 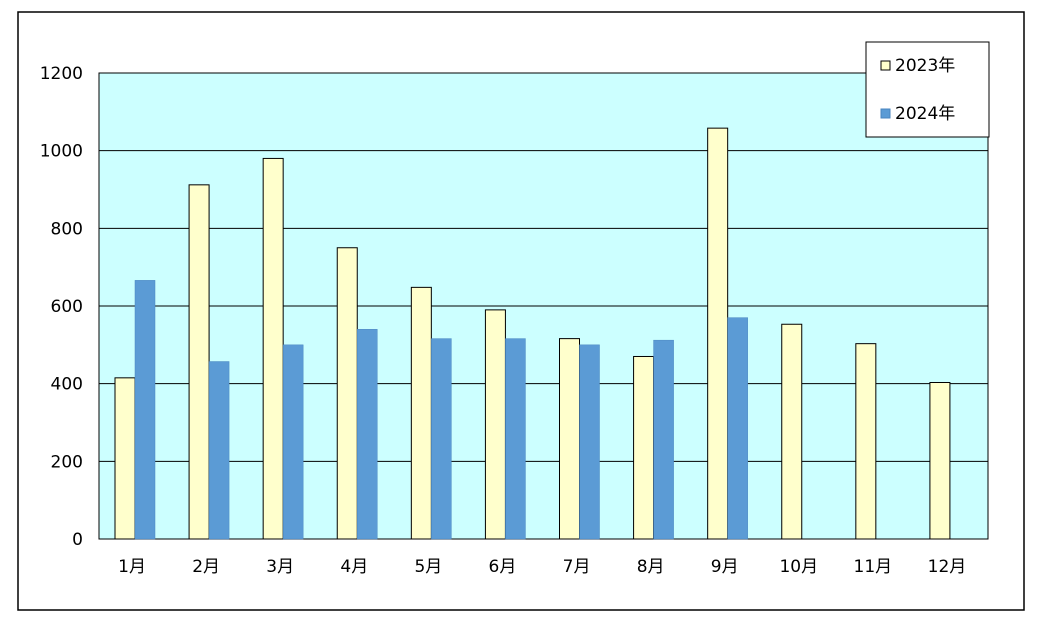 What do you see at coordinates (61, 74) in the screenshot?
I see `y-tick-label: 1200` at bounding box center [61, 74].